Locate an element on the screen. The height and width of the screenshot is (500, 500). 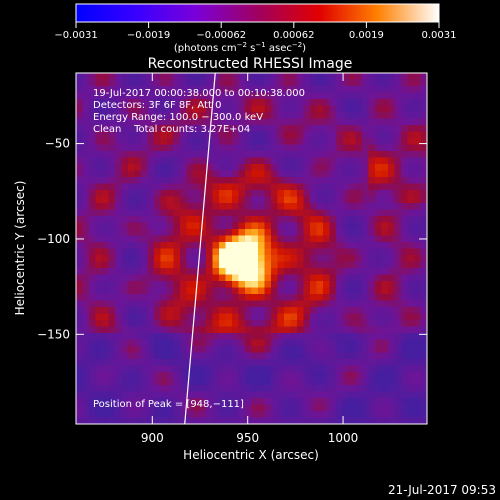
y-axis-label: Heliocentric Y (arcsec) is located at coordinates (20, 248).